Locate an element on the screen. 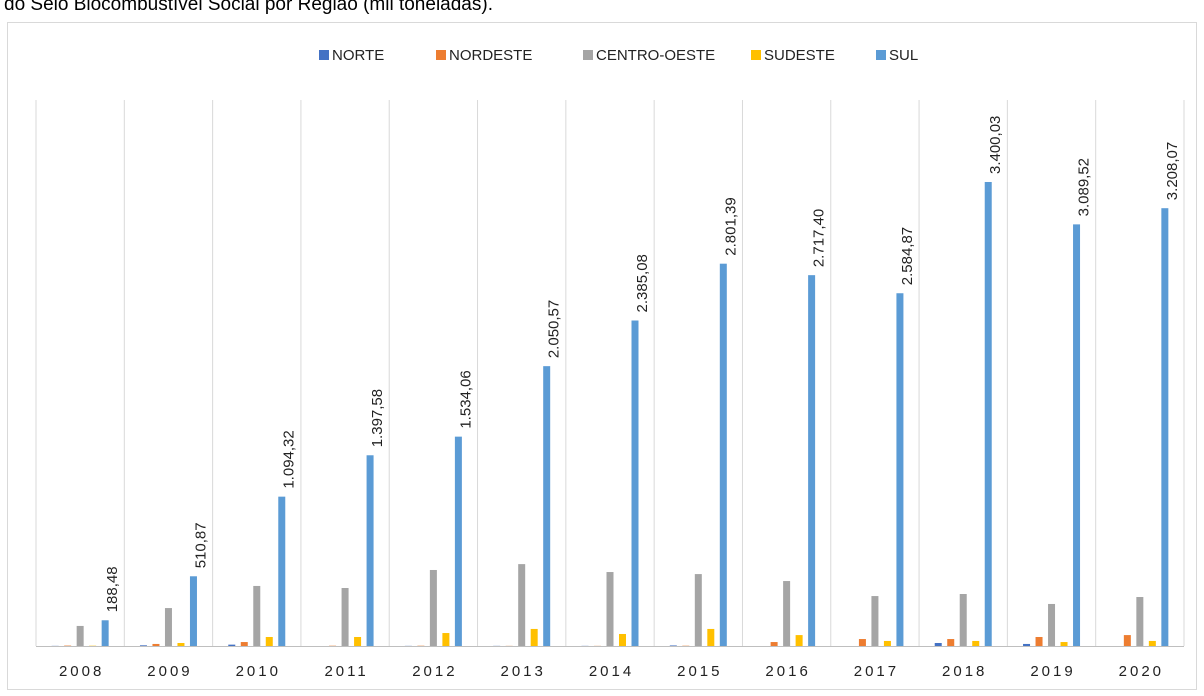  x-tick-label: 2011 is located at coordinates (346, 671).